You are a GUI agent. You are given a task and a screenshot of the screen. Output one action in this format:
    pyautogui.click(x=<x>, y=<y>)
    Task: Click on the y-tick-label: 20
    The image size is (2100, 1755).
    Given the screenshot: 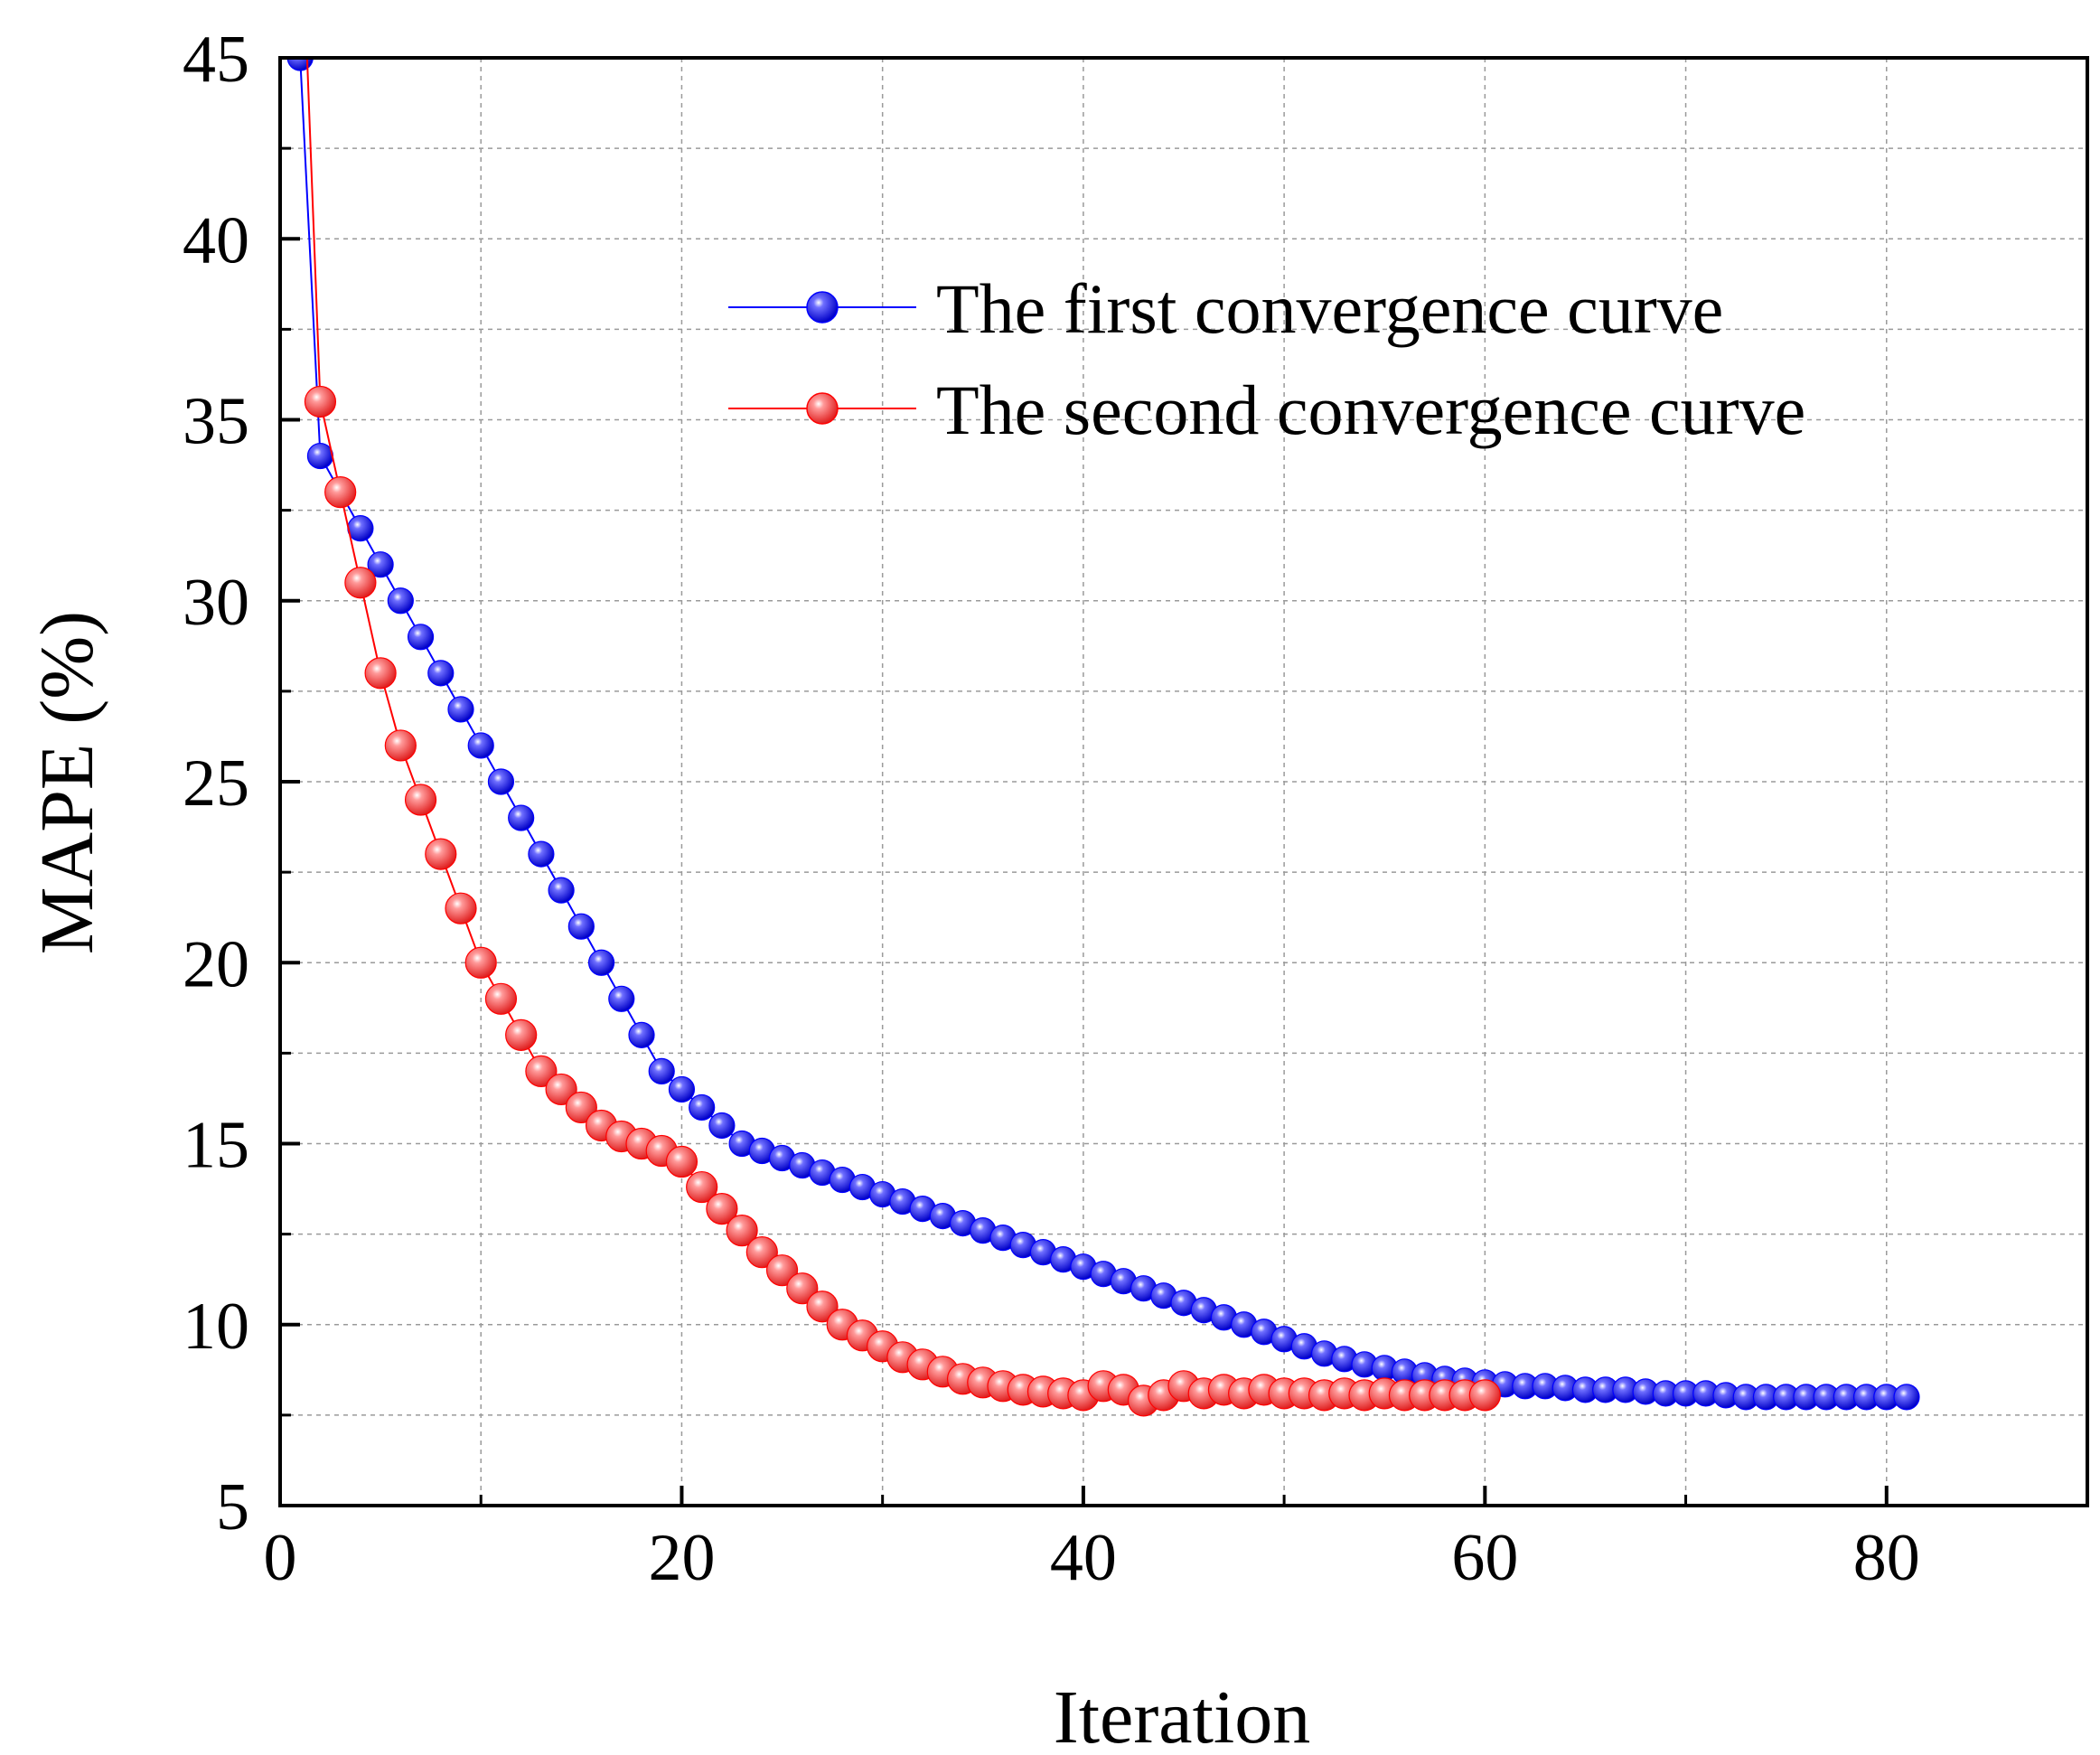 What is the action you would take?
    pyautogui.click(x=216, y=964)
    